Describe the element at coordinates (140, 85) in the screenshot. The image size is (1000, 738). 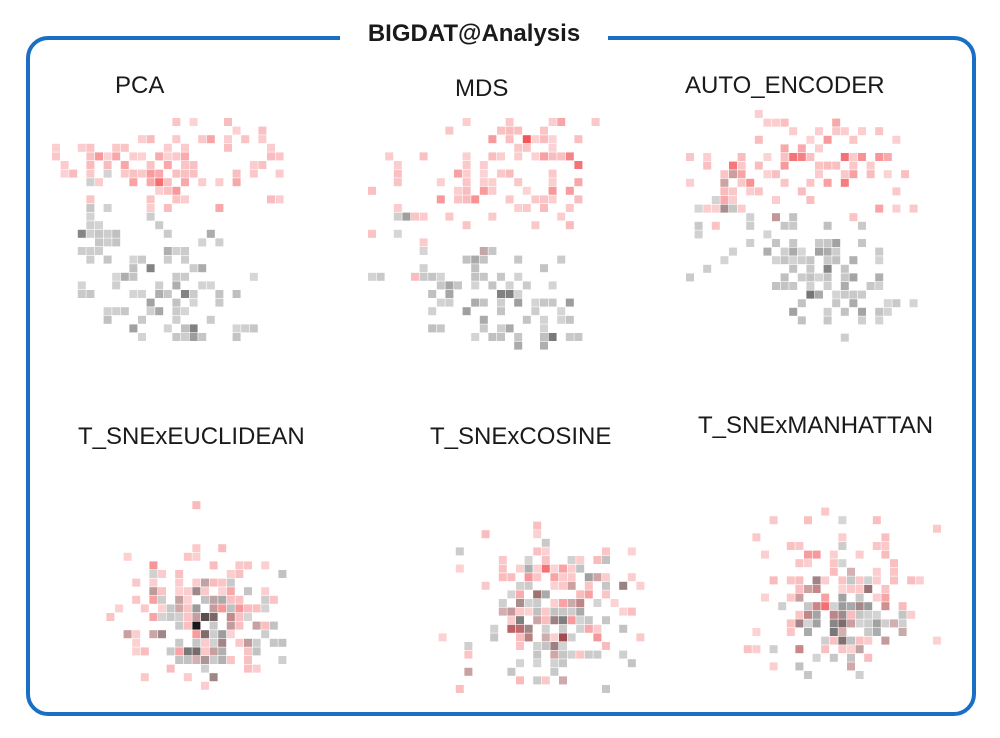
I see `panel-title-pca: PCA` at that location.